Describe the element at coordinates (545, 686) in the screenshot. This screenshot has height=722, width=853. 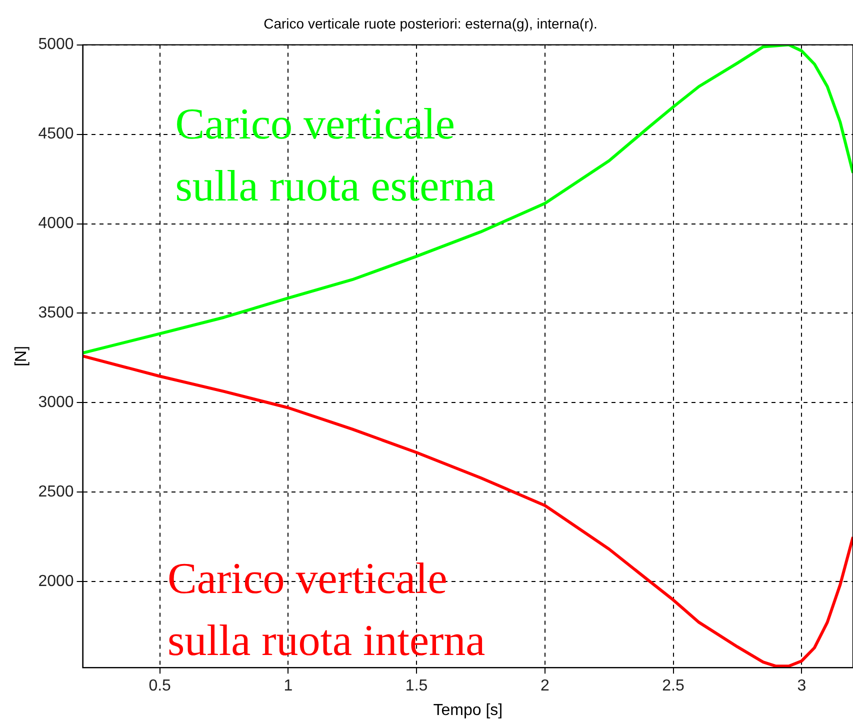
I see `x-tick-label: 2` at that location.